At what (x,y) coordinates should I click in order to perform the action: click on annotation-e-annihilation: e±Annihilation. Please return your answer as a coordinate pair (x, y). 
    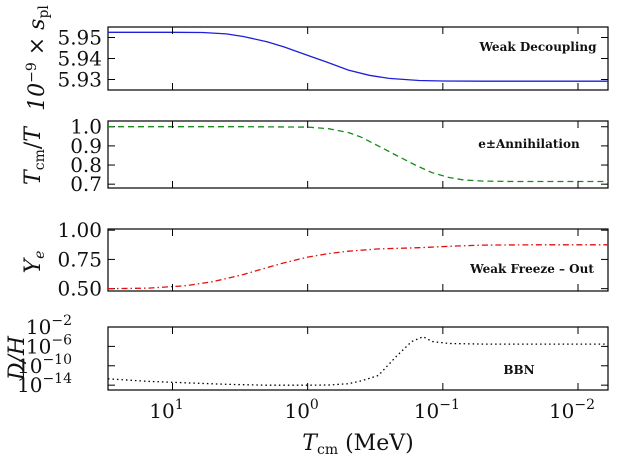
    Looking at the image, I should click on (529, 144).